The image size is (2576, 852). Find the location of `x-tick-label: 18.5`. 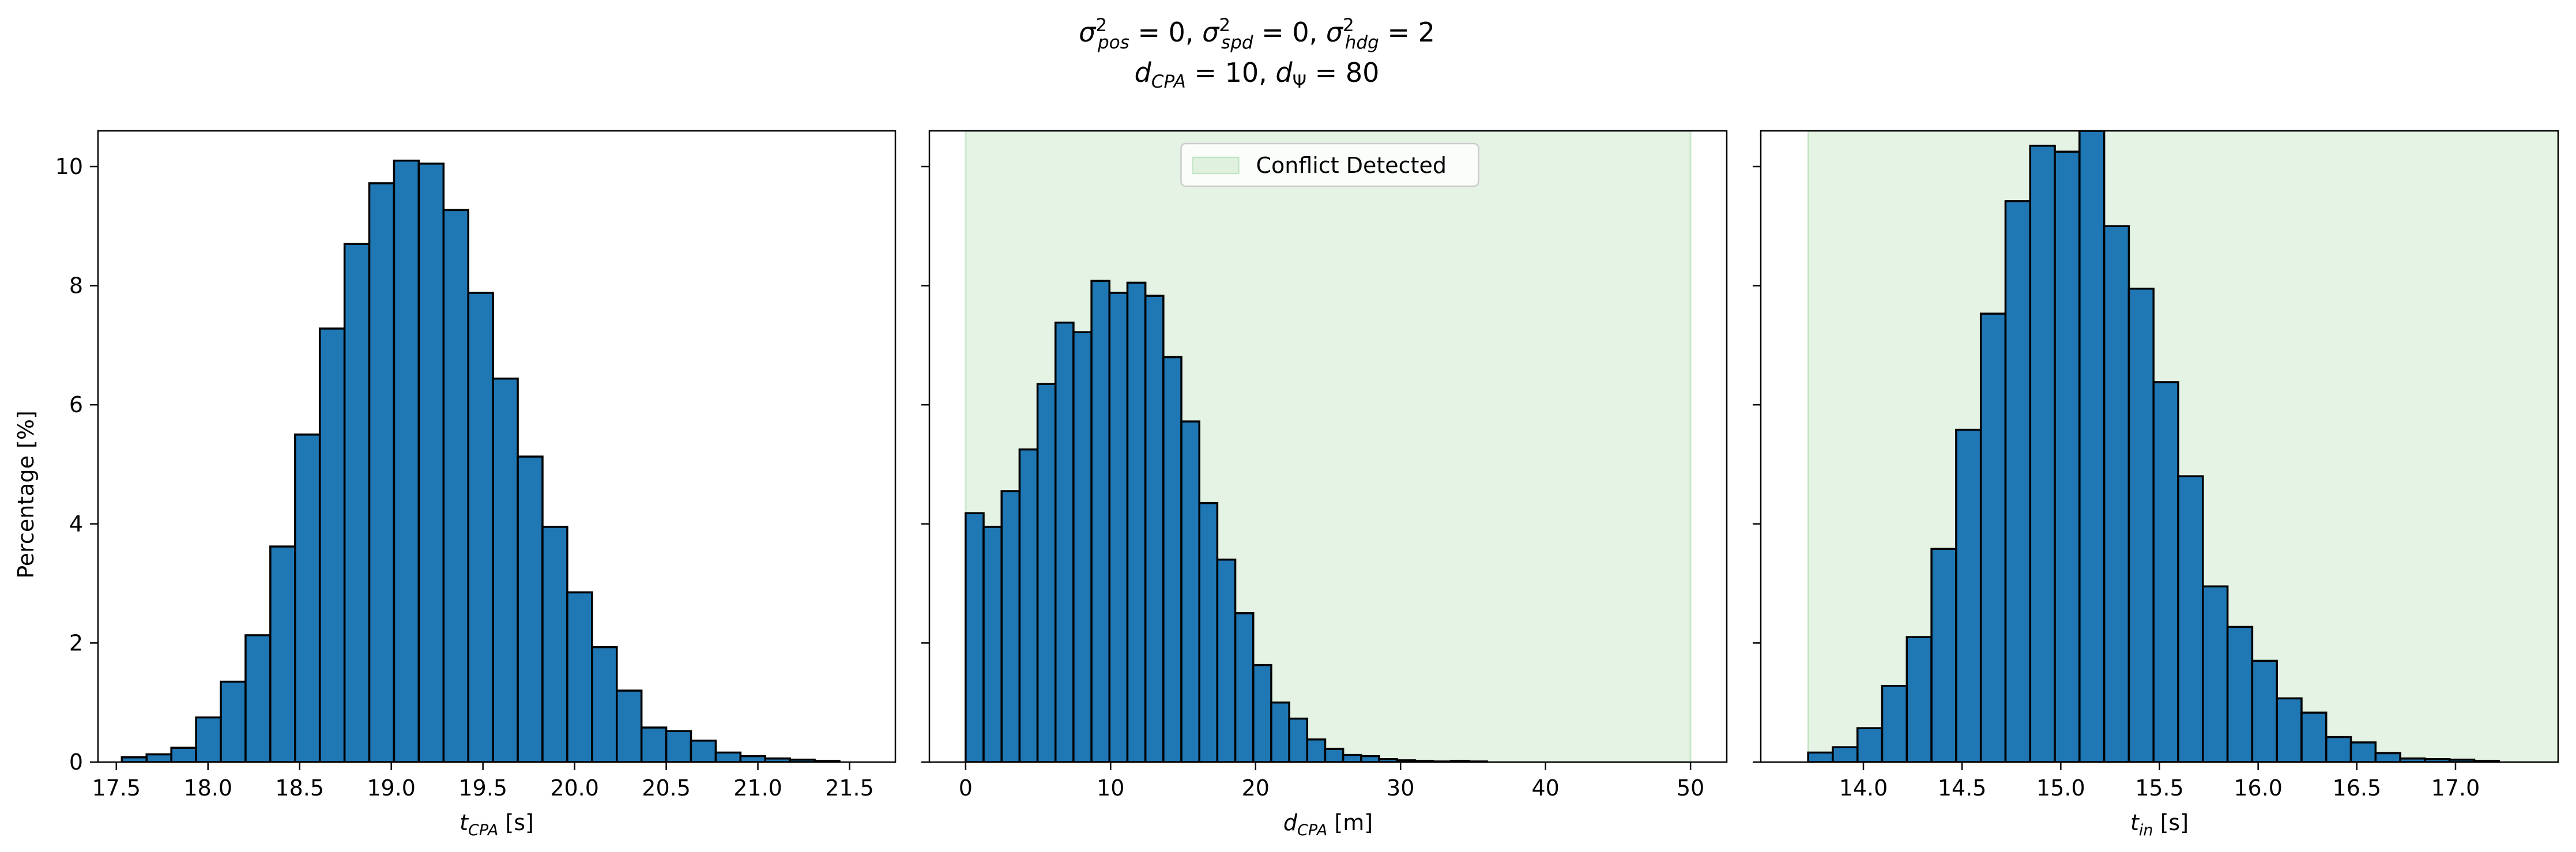

x-tick-label: 18.5 is located at coordinates (299, 788).